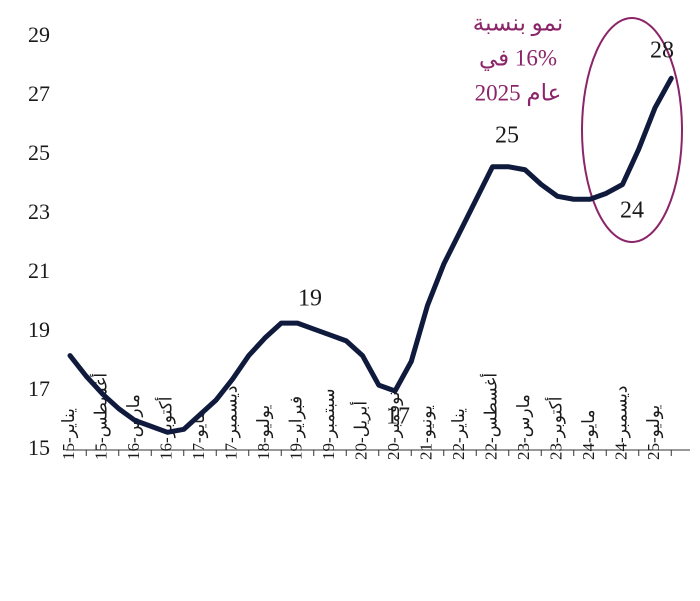 Image resolution: width=700 pixels, height=601 pixels. I want to click on annotation: 25, so click(507, 136).